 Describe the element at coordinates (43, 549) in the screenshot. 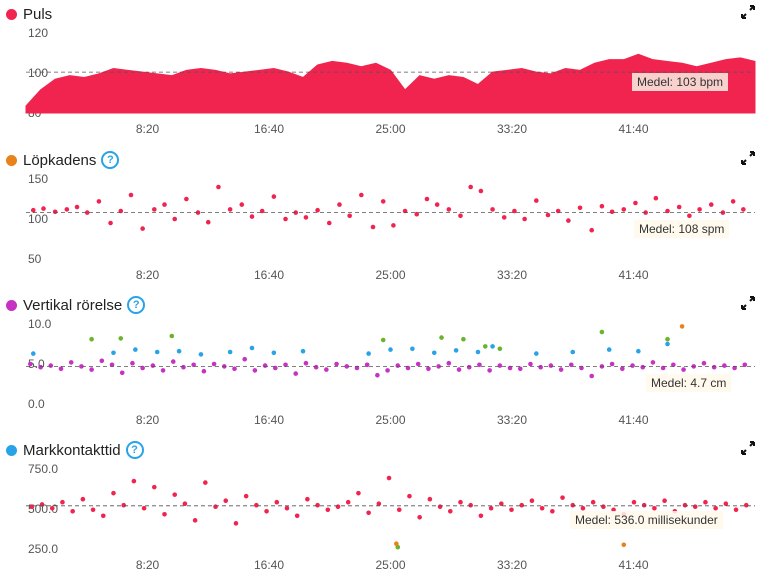

I see `y-tick-label: 250.0` at that location.